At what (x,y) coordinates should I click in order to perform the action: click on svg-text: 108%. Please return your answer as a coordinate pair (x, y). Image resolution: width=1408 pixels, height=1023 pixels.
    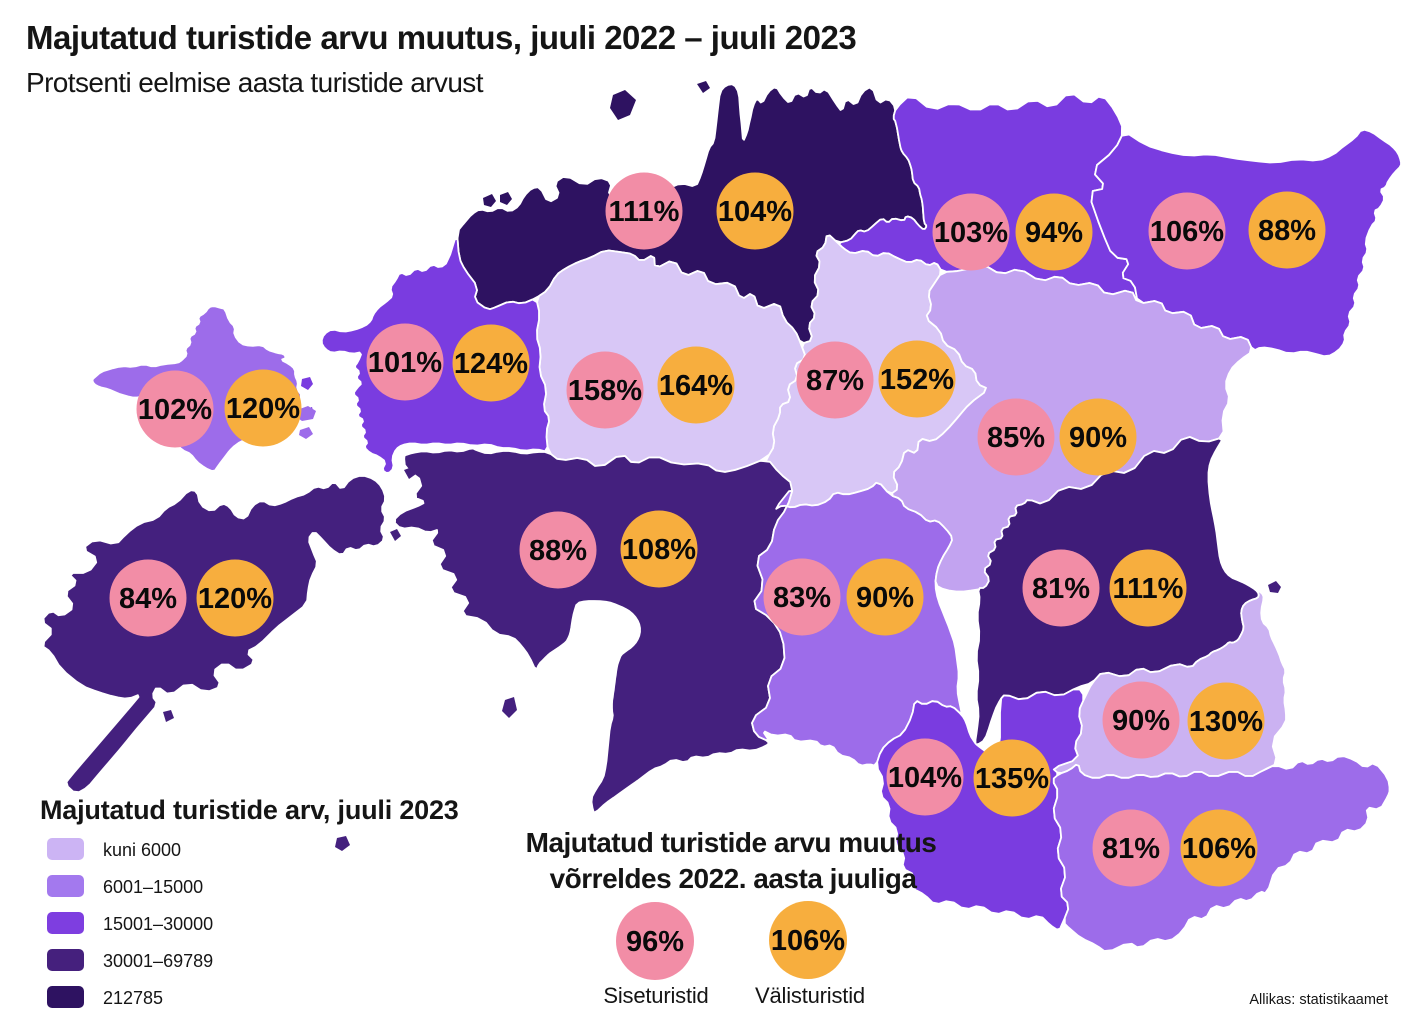
    Looking at the image, I should click on (659, 550).